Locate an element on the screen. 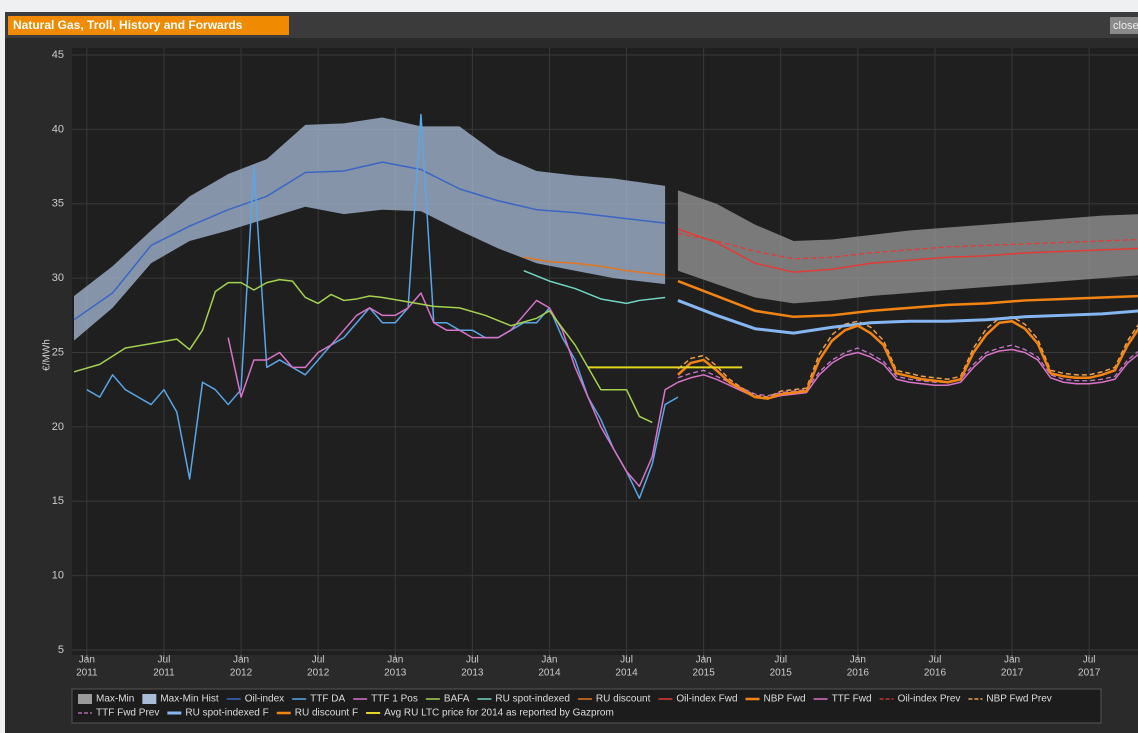 Image resolution: width=1138 pixels, height=733 pixels. legend-label: Oil-index Prev is located at coordinates (929, 699).